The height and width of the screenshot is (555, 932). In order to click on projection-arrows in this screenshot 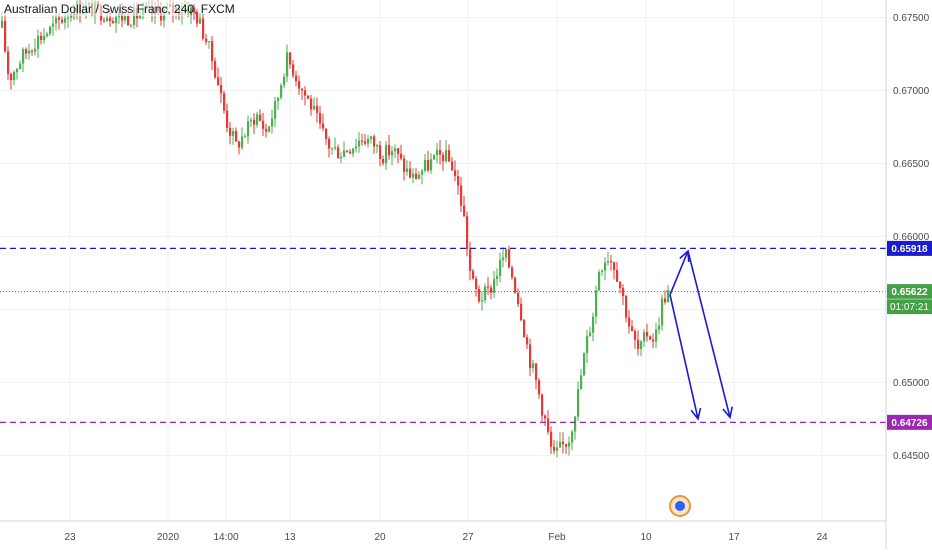, I will do `click(701, 335)`.